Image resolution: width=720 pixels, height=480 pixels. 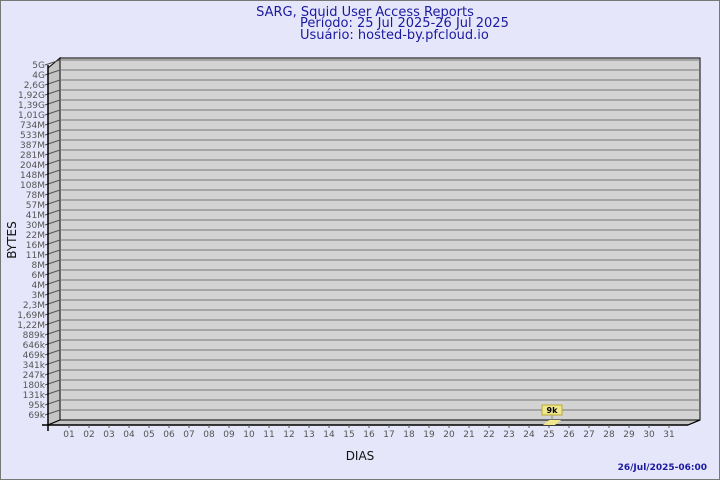 I want to click on y-tick-label: 5G, so click(x=38, y=66).